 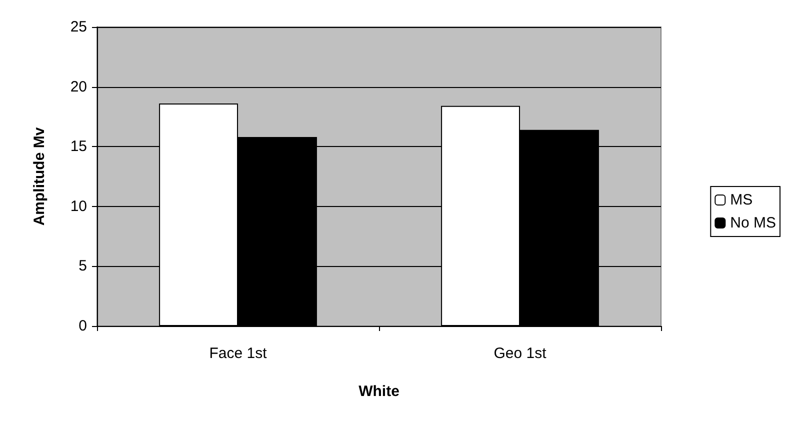 I want to click on legend-label: MS, so click(x=741, y=200).